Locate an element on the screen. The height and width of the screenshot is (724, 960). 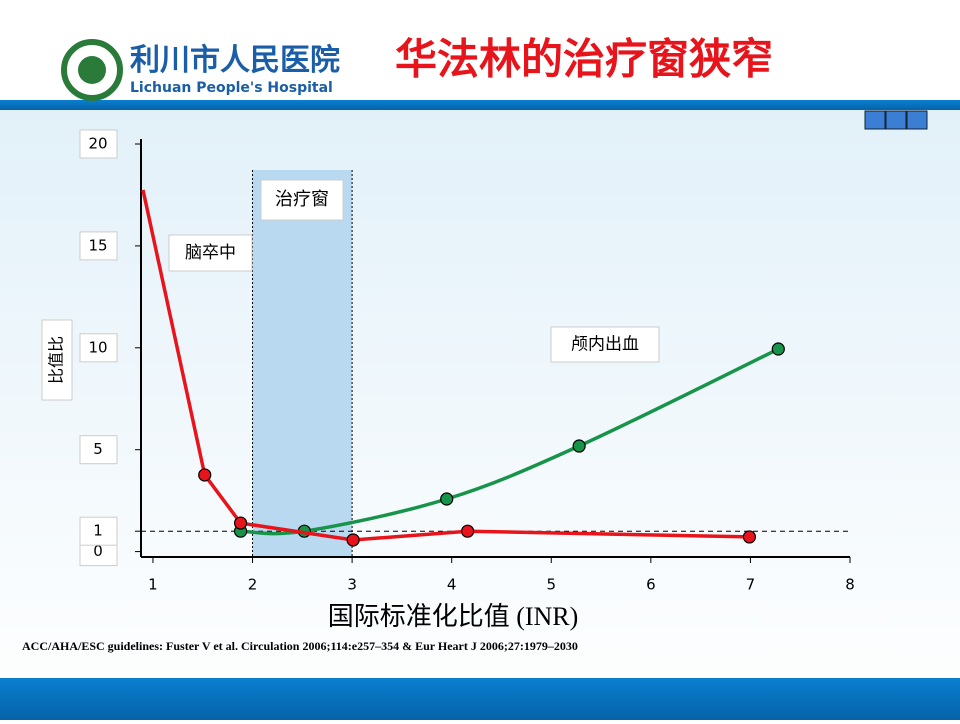
y-label-box is located at coordinates (57, 360).